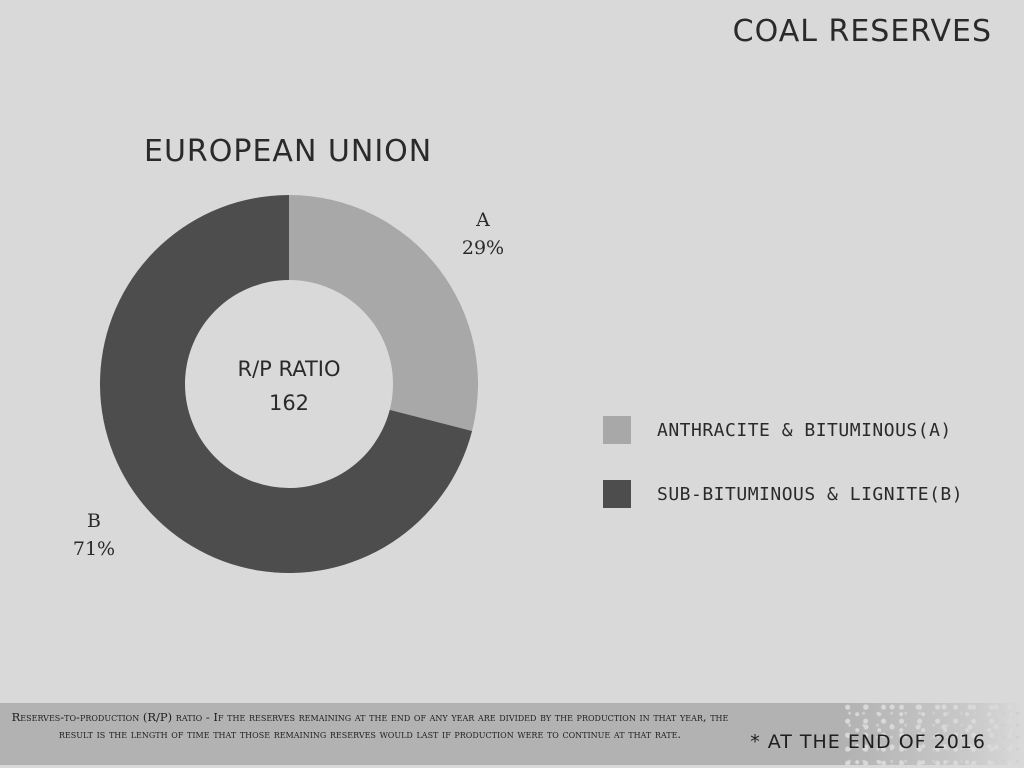  What do you see at coordinates (804, 430) in the screenshot?
I see `legend-label-a: ANTHRACITE & BITUMINOUS(A)` at bounding box center [804, 430].